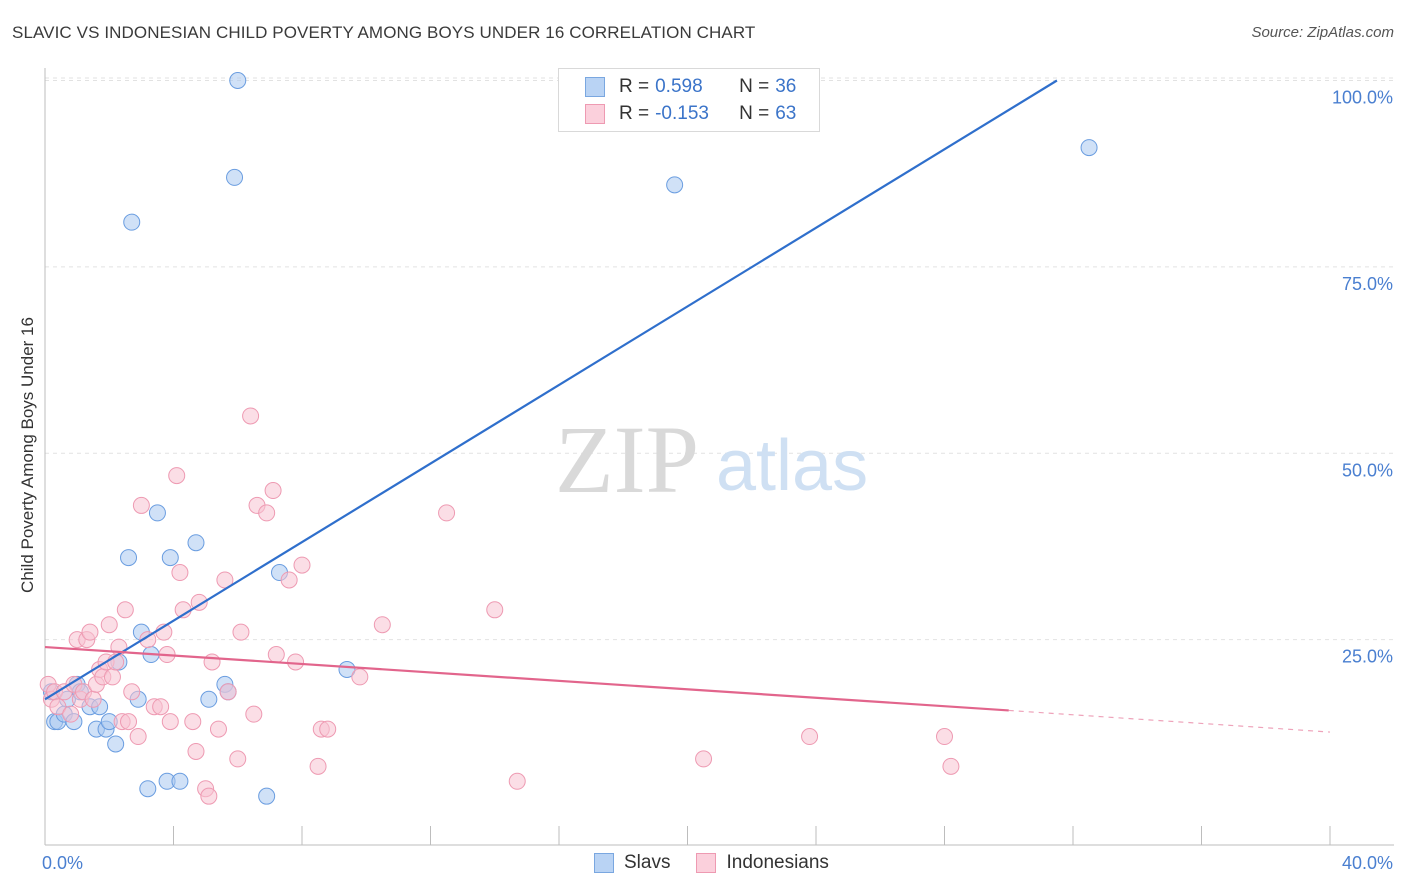 This screenshot has height=892, width=1406. Describe the element at coordinates (706, 863) in the screenshot. I see `indonesians-legend-swatch` at that location.